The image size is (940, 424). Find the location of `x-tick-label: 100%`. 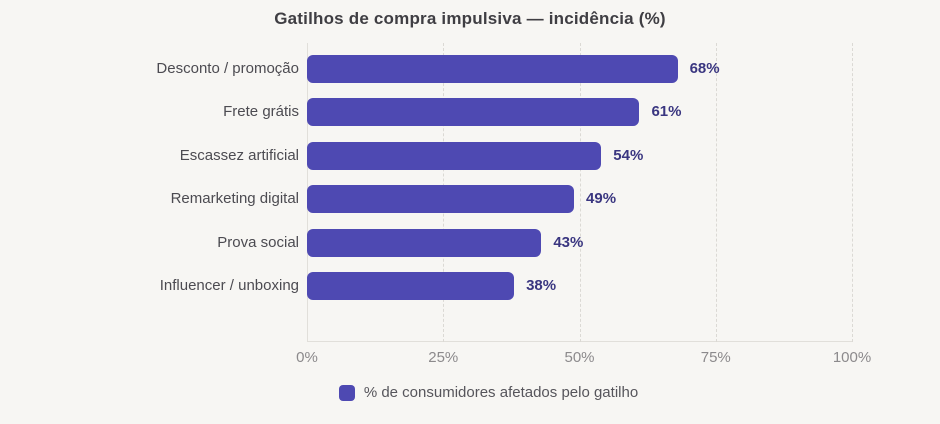

x-tick-label: 100% is located at coordinates (852, 357).